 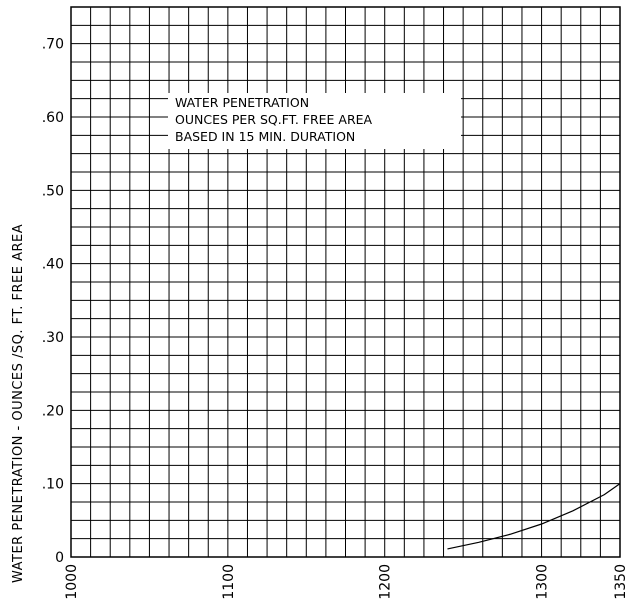 I want to click on x-tick-label: 1100, so click(x=229, y=582).